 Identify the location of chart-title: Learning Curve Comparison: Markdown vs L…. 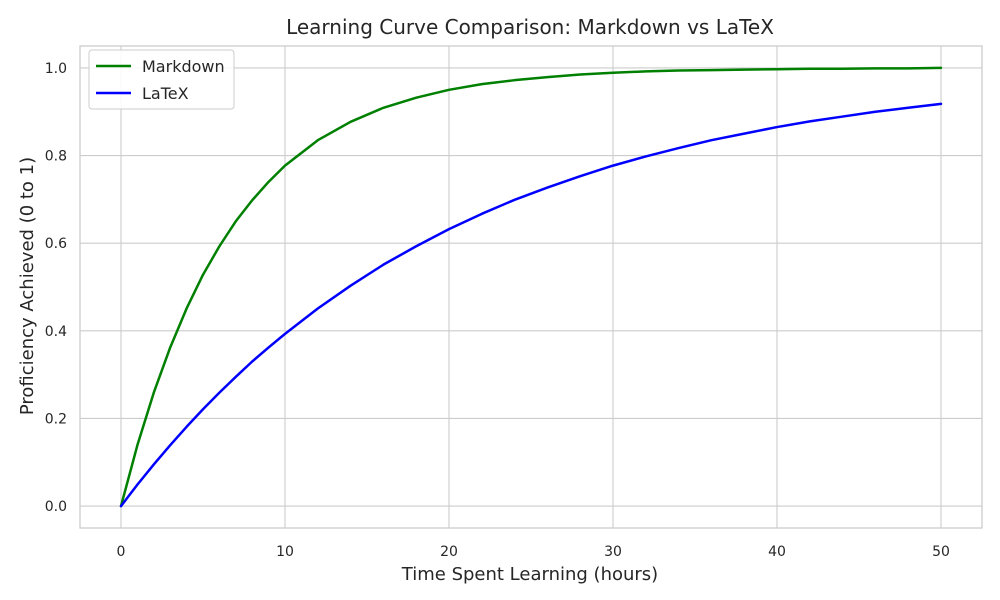
(530, 27).